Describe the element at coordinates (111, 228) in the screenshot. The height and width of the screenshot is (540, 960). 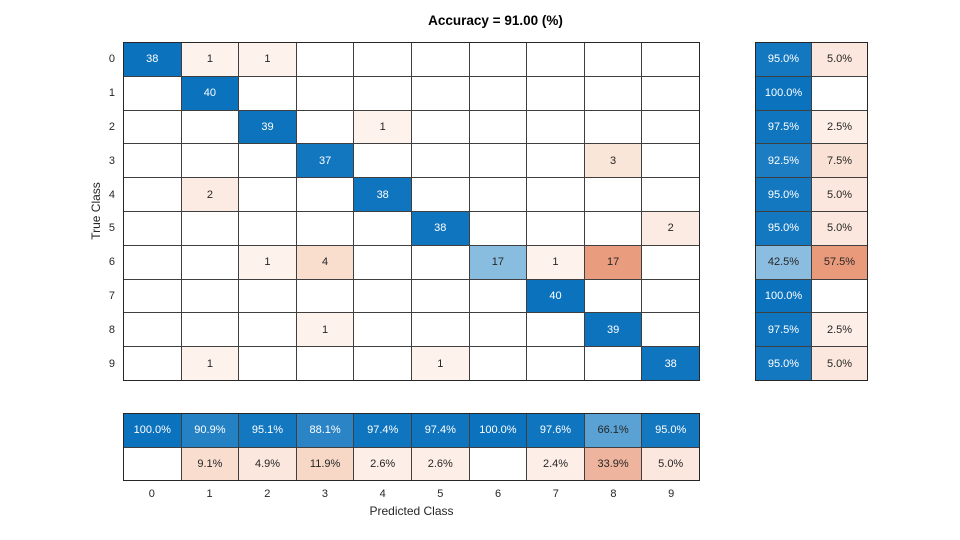
I see `y-tick-label: 5` at that location.